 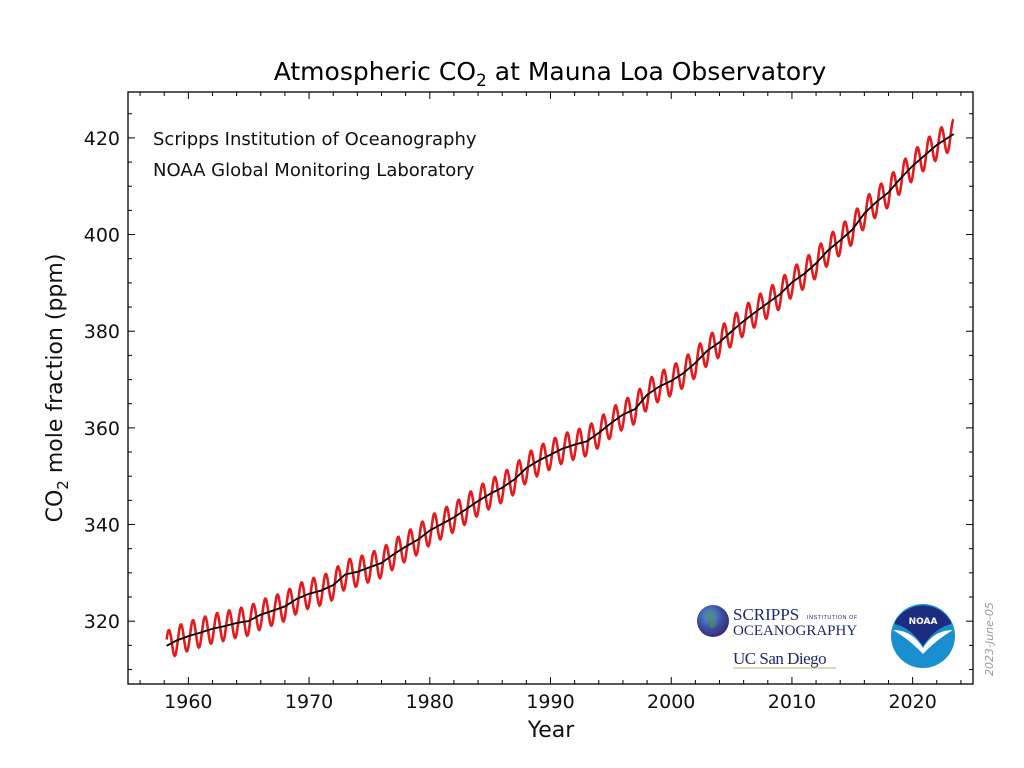 I want to click on svg-text: OCEANOGRAPHY, so click(x=795, y=631).